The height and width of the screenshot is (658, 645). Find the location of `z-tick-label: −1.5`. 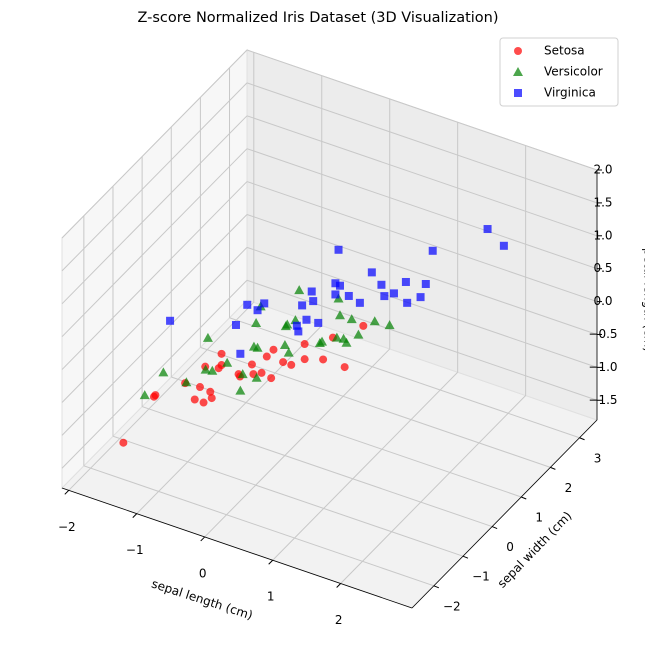

z-tick-label: −1.5 is located at coordinates (602, 400).